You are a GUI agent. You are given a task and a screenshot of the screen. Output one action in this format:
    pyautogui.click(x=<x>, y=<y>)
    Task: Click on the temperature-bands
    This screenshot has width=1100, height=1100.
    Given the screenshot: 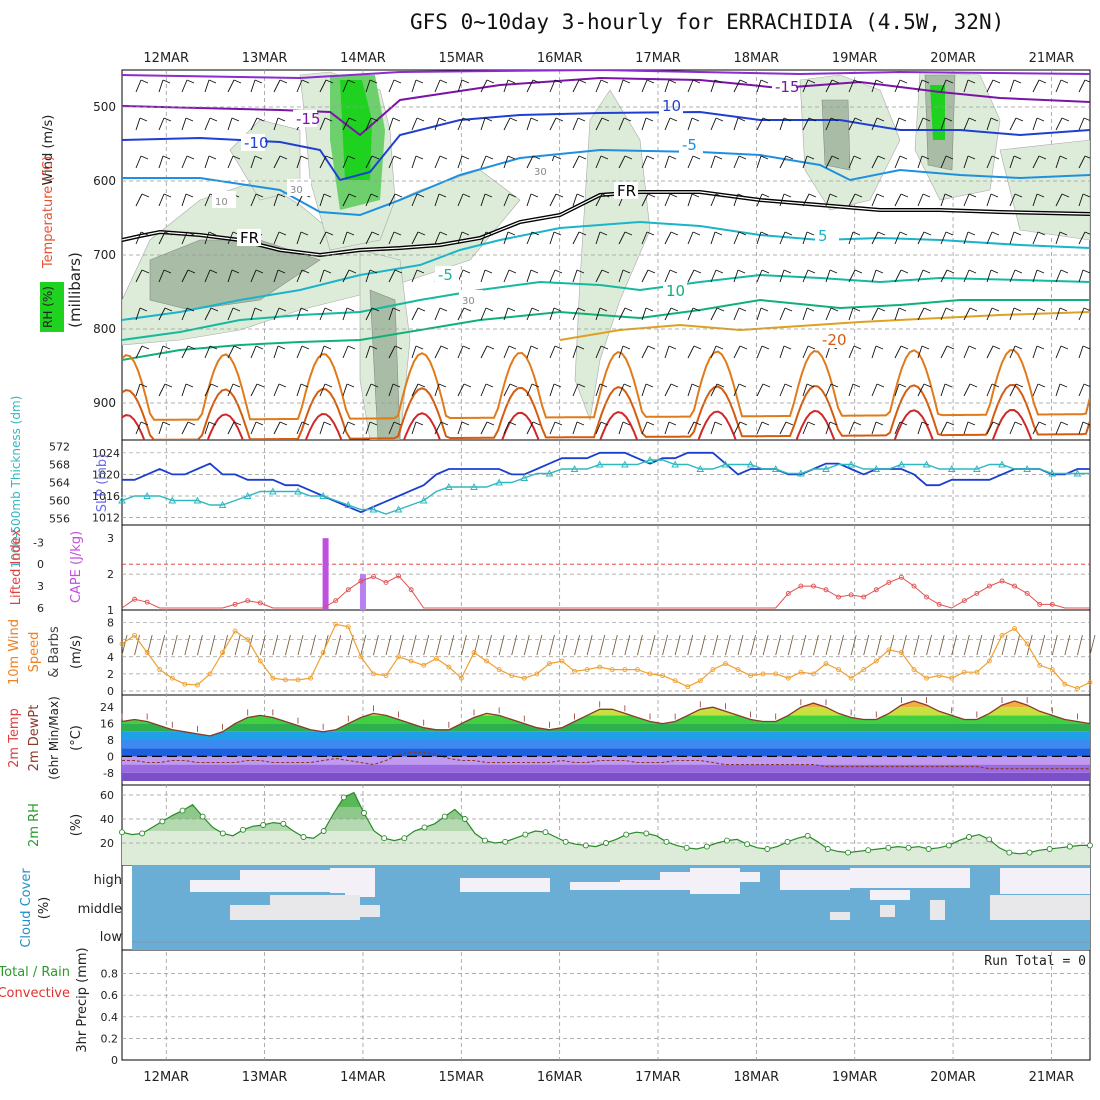 What is the action you would take?
    pyautogui.click(x=606, y=741)
    